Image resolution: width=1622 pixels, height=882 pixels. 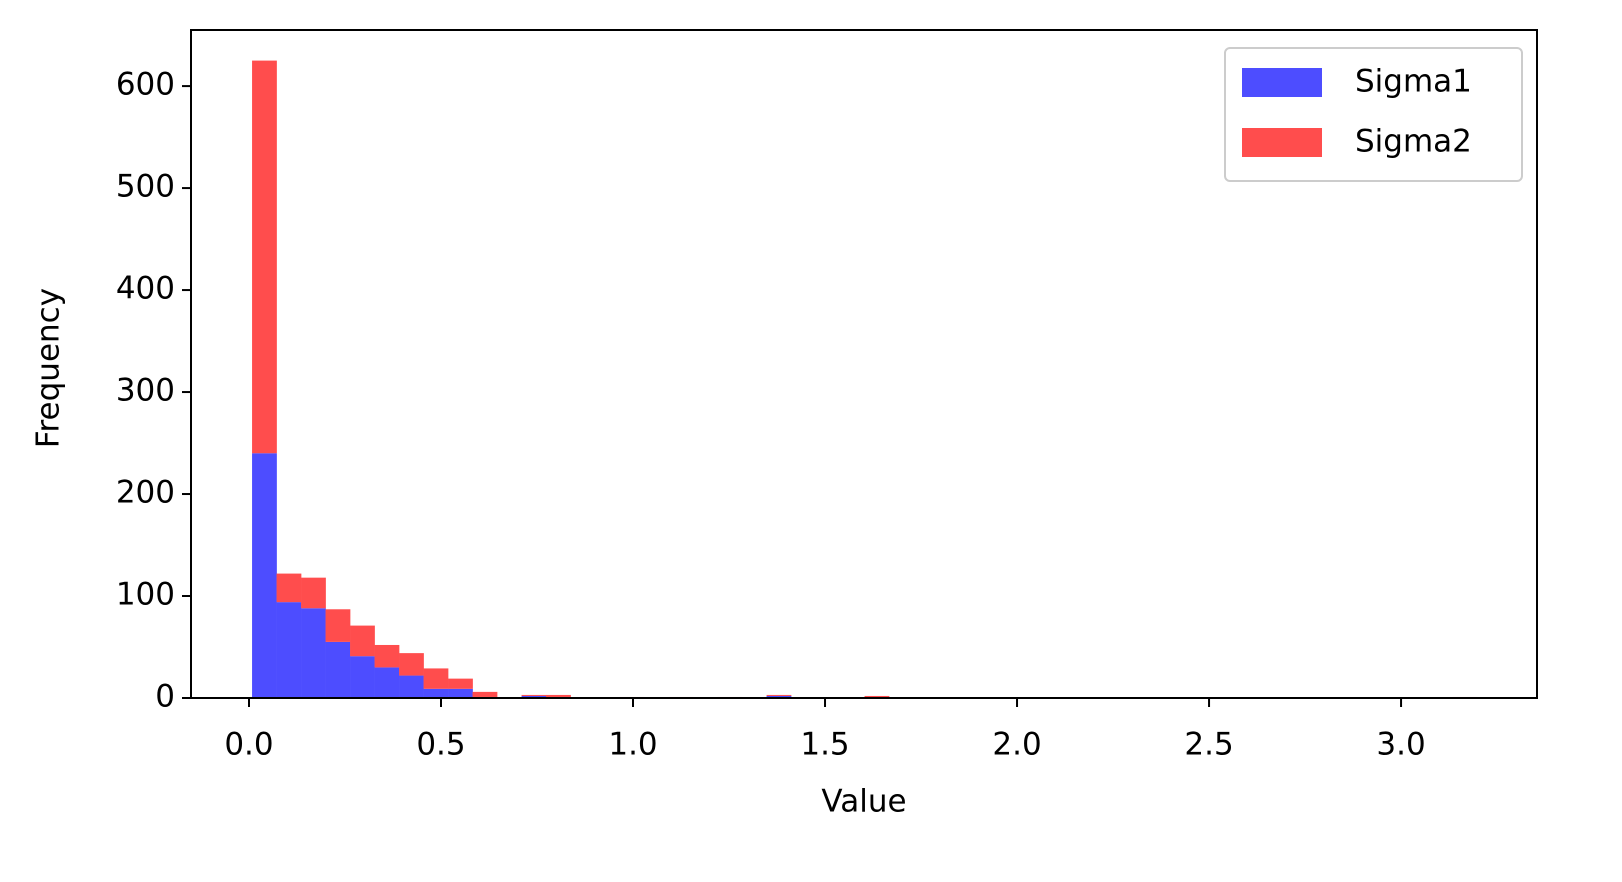 What do you see at coordinates (49, 368) in the screenshot?
I see `y-axis-label: Frequency` at bounding box center [49, 368].